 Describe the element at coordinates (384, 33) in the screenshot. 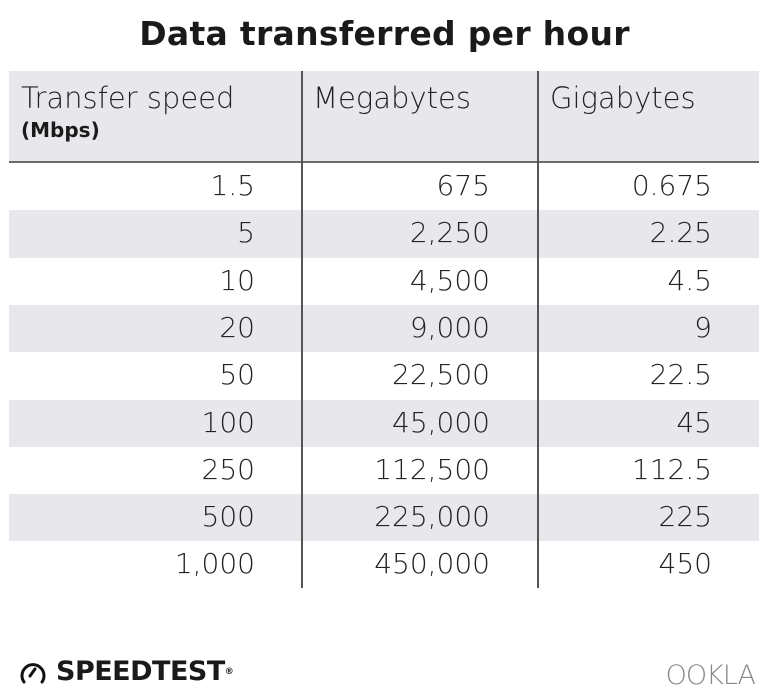

I see `chart-title: Data transferred per hour` at that location.